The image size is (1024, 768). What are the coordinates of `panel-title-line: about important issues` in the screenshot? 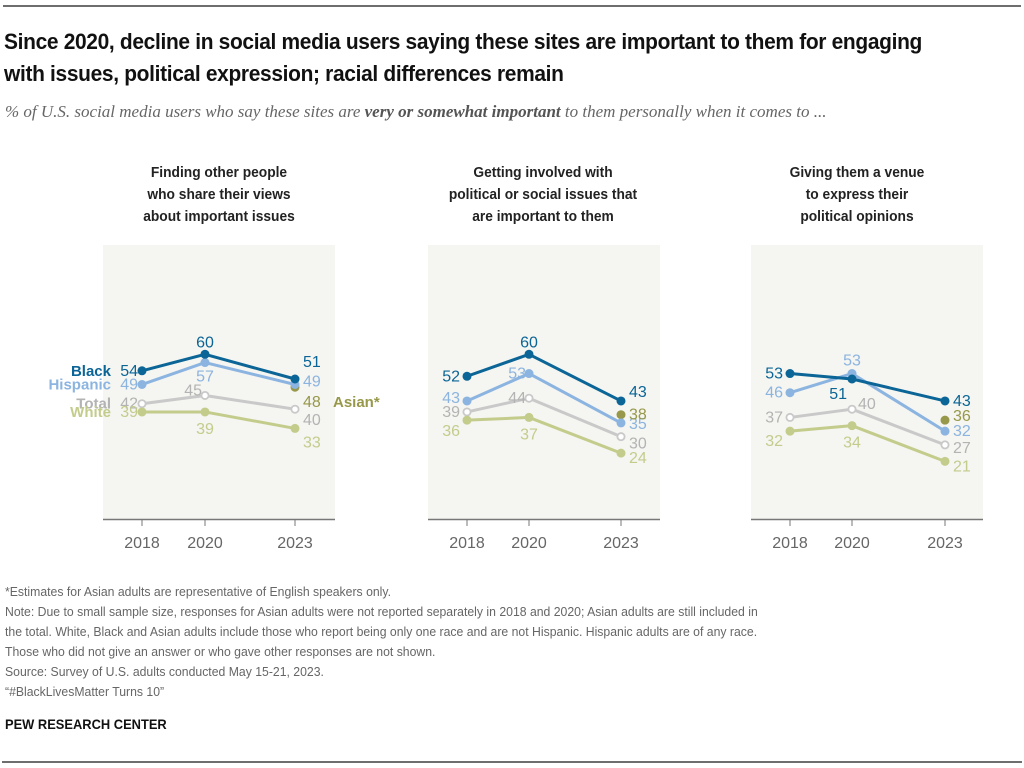 It's located at (219, 217).